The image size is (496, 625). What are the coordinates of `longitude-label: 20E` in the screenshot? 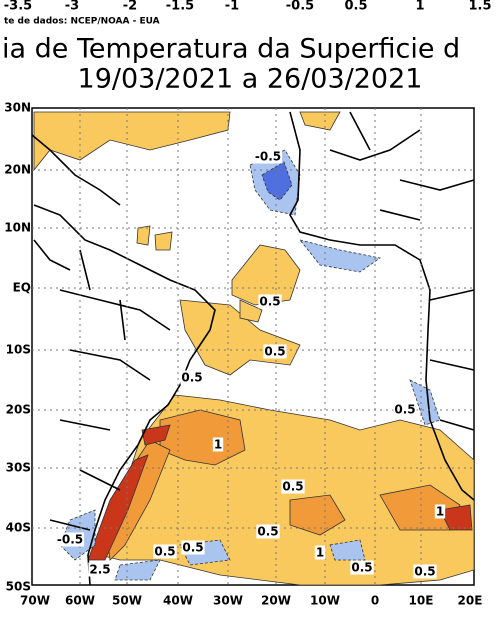 It's located at (470, 601).